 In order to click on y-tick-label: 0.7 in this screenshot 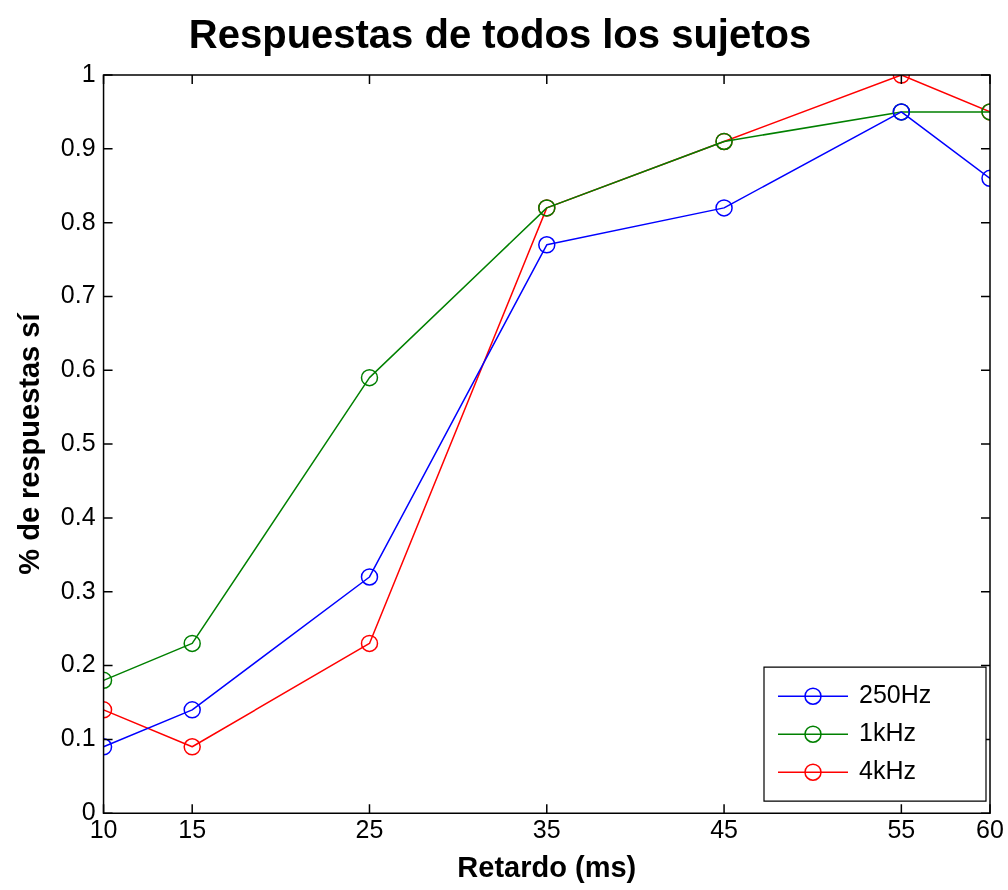, I will do `click(78, 294)`.